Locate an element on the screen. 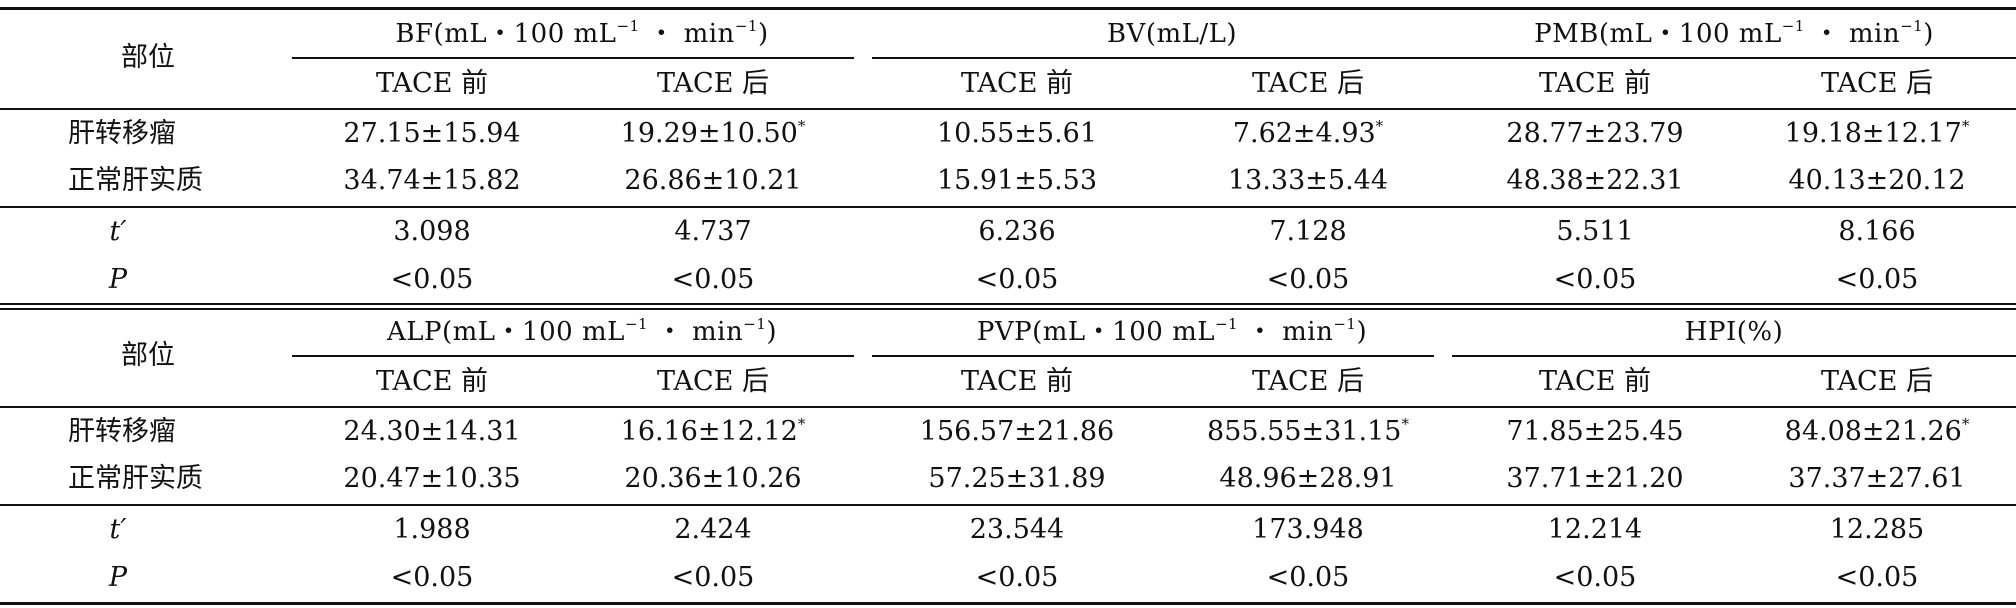  group-title-pvp: PVP(mL・100 mL−1 ・ min−1) is located at coordinates (1172, 331).